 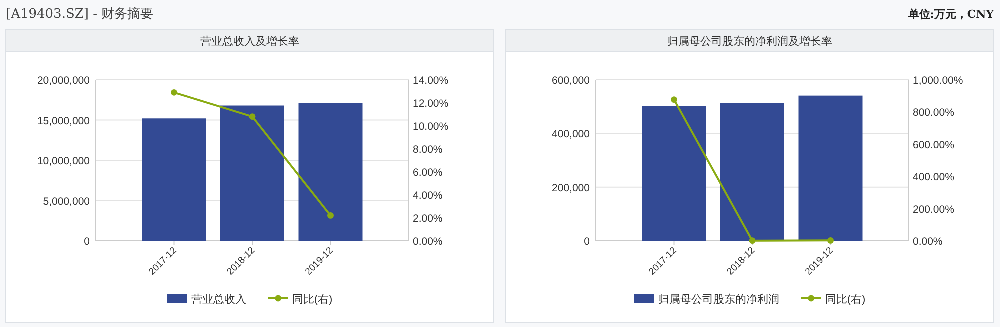 I want to click on text: [A19403.SZ] - 财务摘要, so click(x=80, y=14).